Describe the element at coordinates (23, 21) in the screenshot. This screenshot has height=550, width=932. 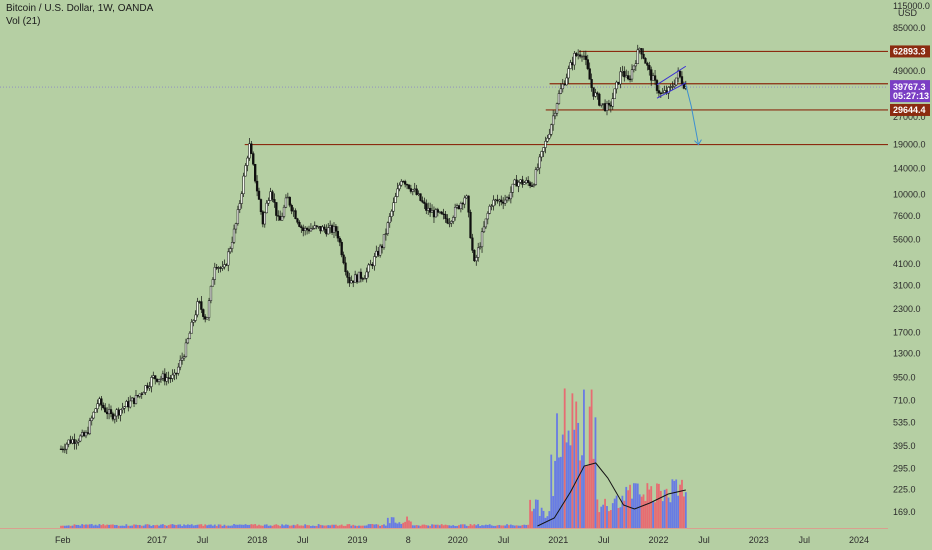
I see `volume-legend: Vol (21)` at that location.